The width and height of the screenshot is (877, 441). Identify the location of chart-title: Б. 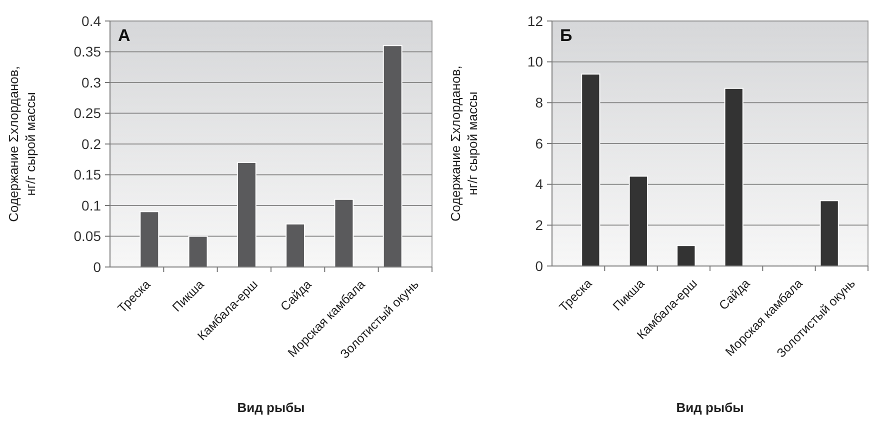
(566, 35).